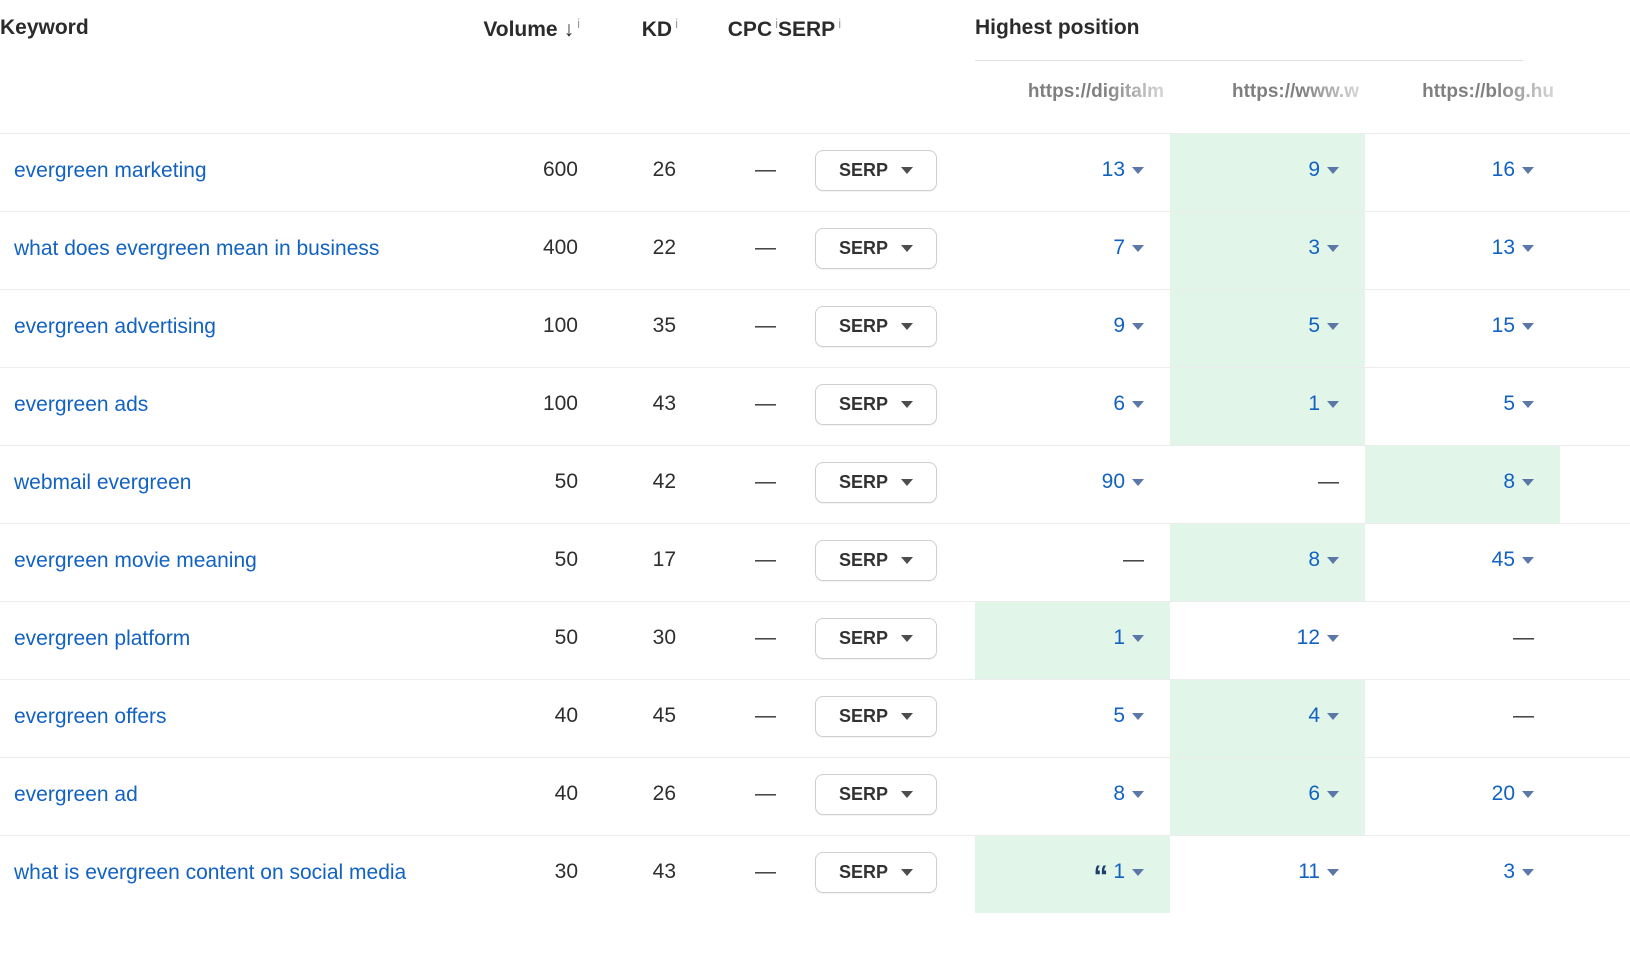 The image size is (1630, 956). Describe the element at coordinates (664, 481) in the screenshot. I see `kd-value: 42` at that location.